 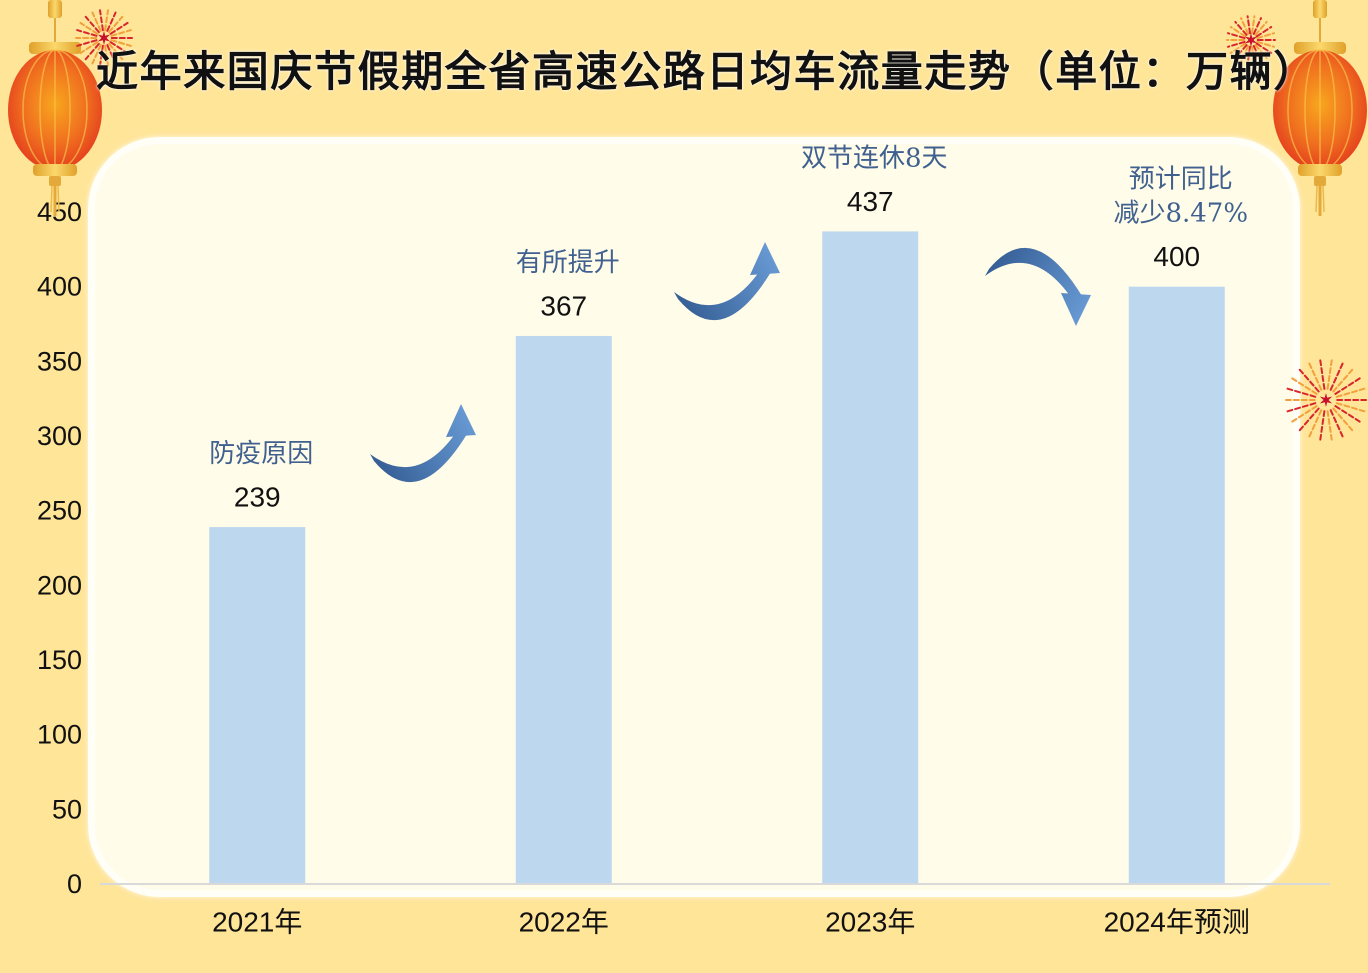 I want to click on y-tick-label: 200, so click(x=59, y=585).